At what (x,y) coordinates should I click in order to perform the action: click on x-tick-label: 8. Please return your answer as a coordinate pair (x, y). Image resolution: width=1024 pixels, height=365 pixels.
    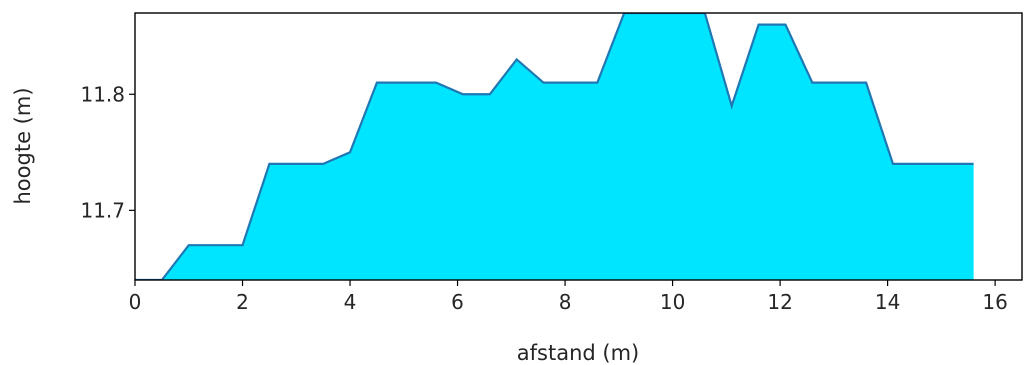
    Looking at the image, I should click on (565, 302).